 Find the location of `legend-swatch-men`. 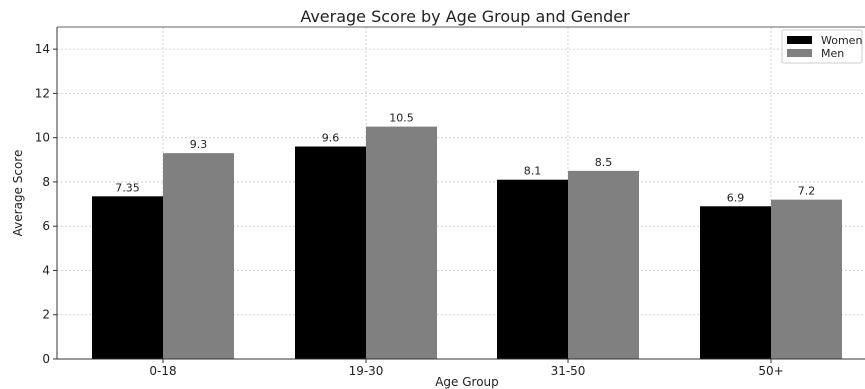

legend-swatch-men is located at coordinates (799, 53).